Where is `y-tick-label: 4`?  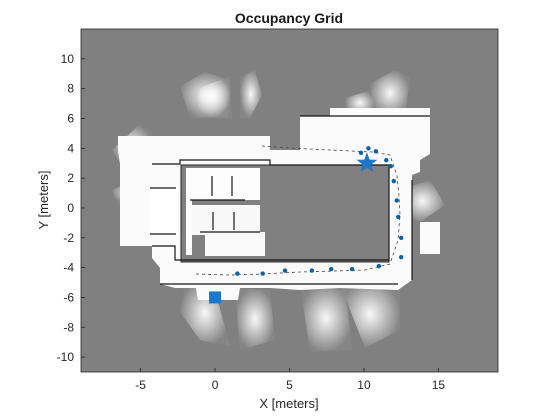
y-tick-label: 4 is located at coordinates (70, 148).